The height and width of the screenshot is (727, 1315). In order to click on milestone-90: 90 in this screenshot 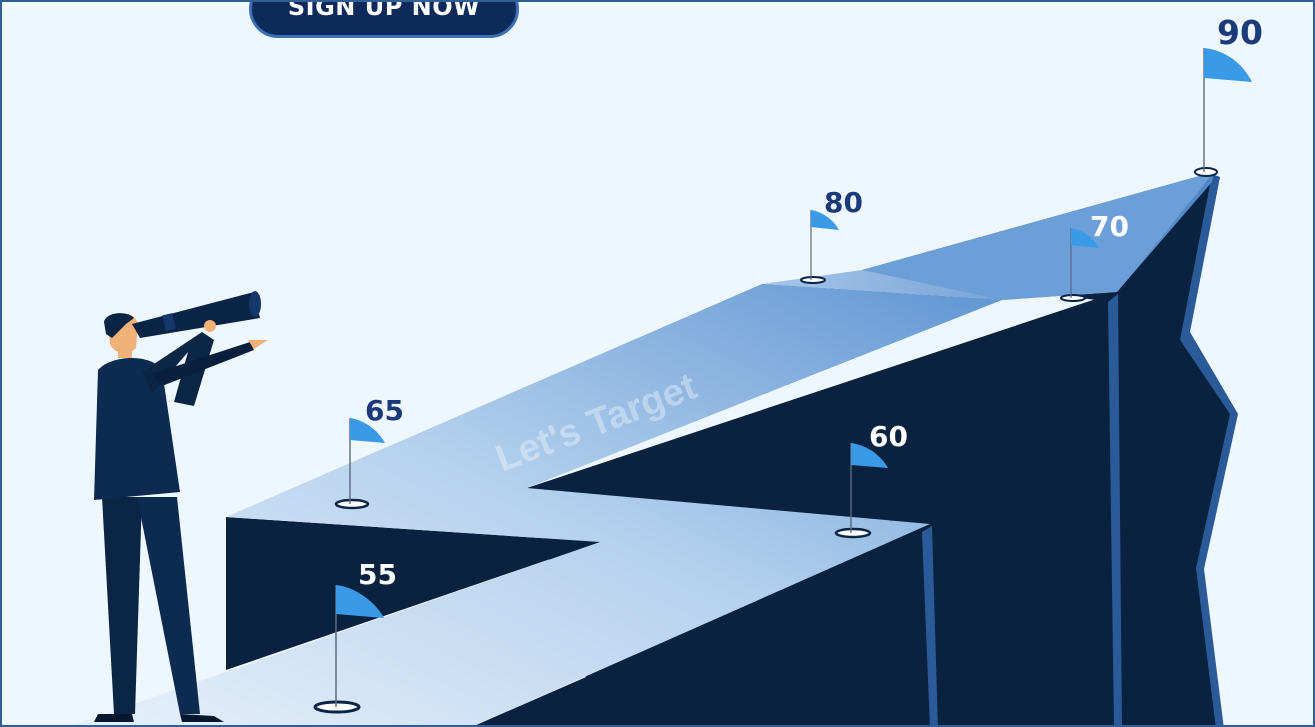, I will do `click(1240, 32)`.